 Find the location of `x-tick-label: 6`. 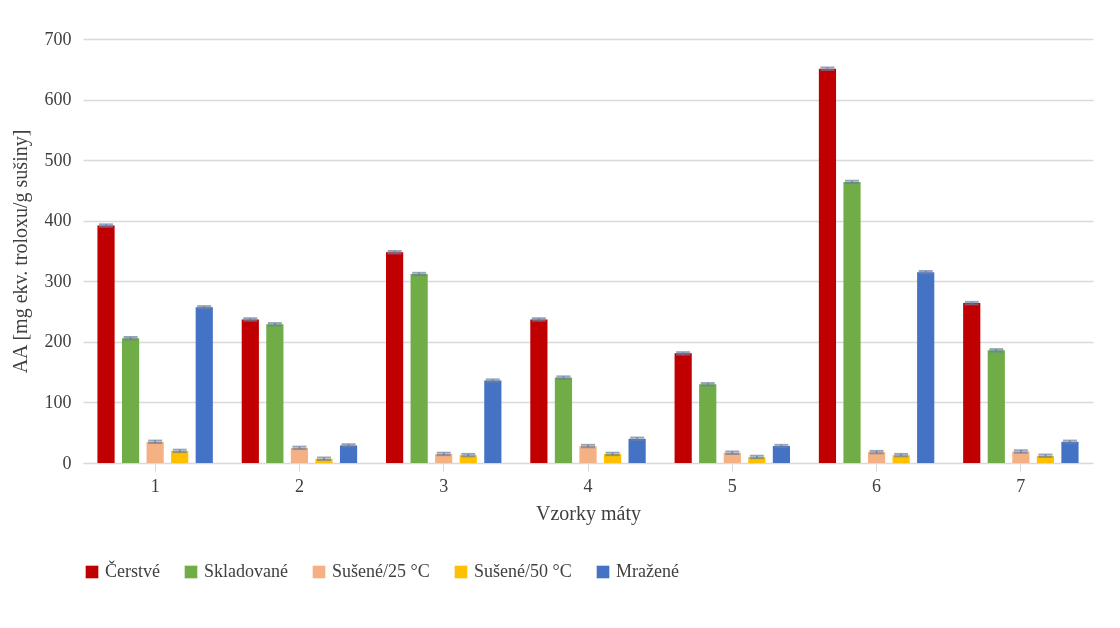

x-tick-label: 6 is located at coordinates (877, 485).